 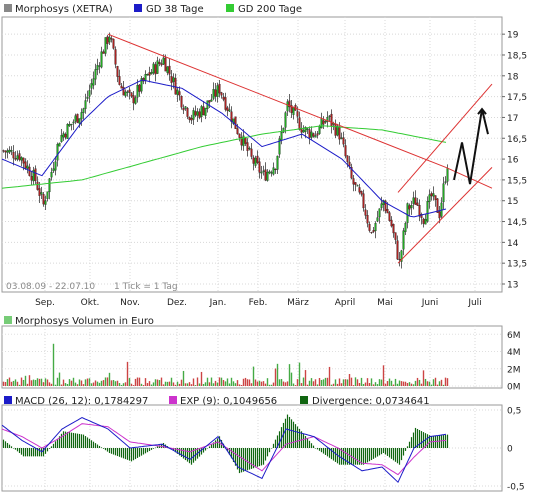 What do you see at coordinates (516, 488) in the screenshot?
I see `y-tick-label: -0,5` at bounding box center [516, 488].